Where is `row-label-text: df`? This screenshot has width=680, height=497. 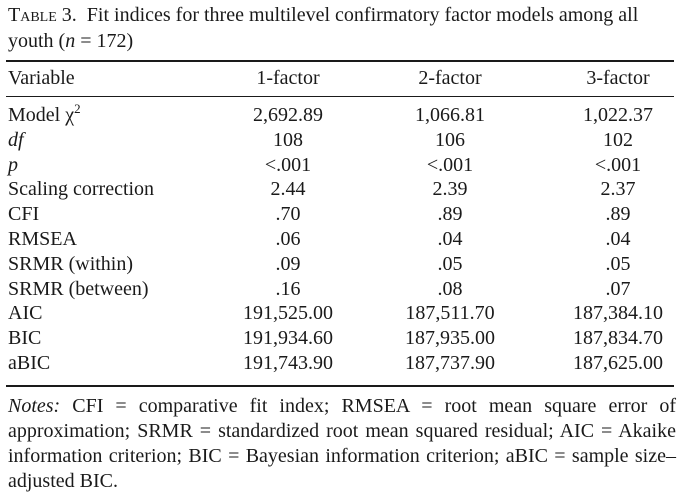 row-label-text: df is located at coordinates (16, 139).